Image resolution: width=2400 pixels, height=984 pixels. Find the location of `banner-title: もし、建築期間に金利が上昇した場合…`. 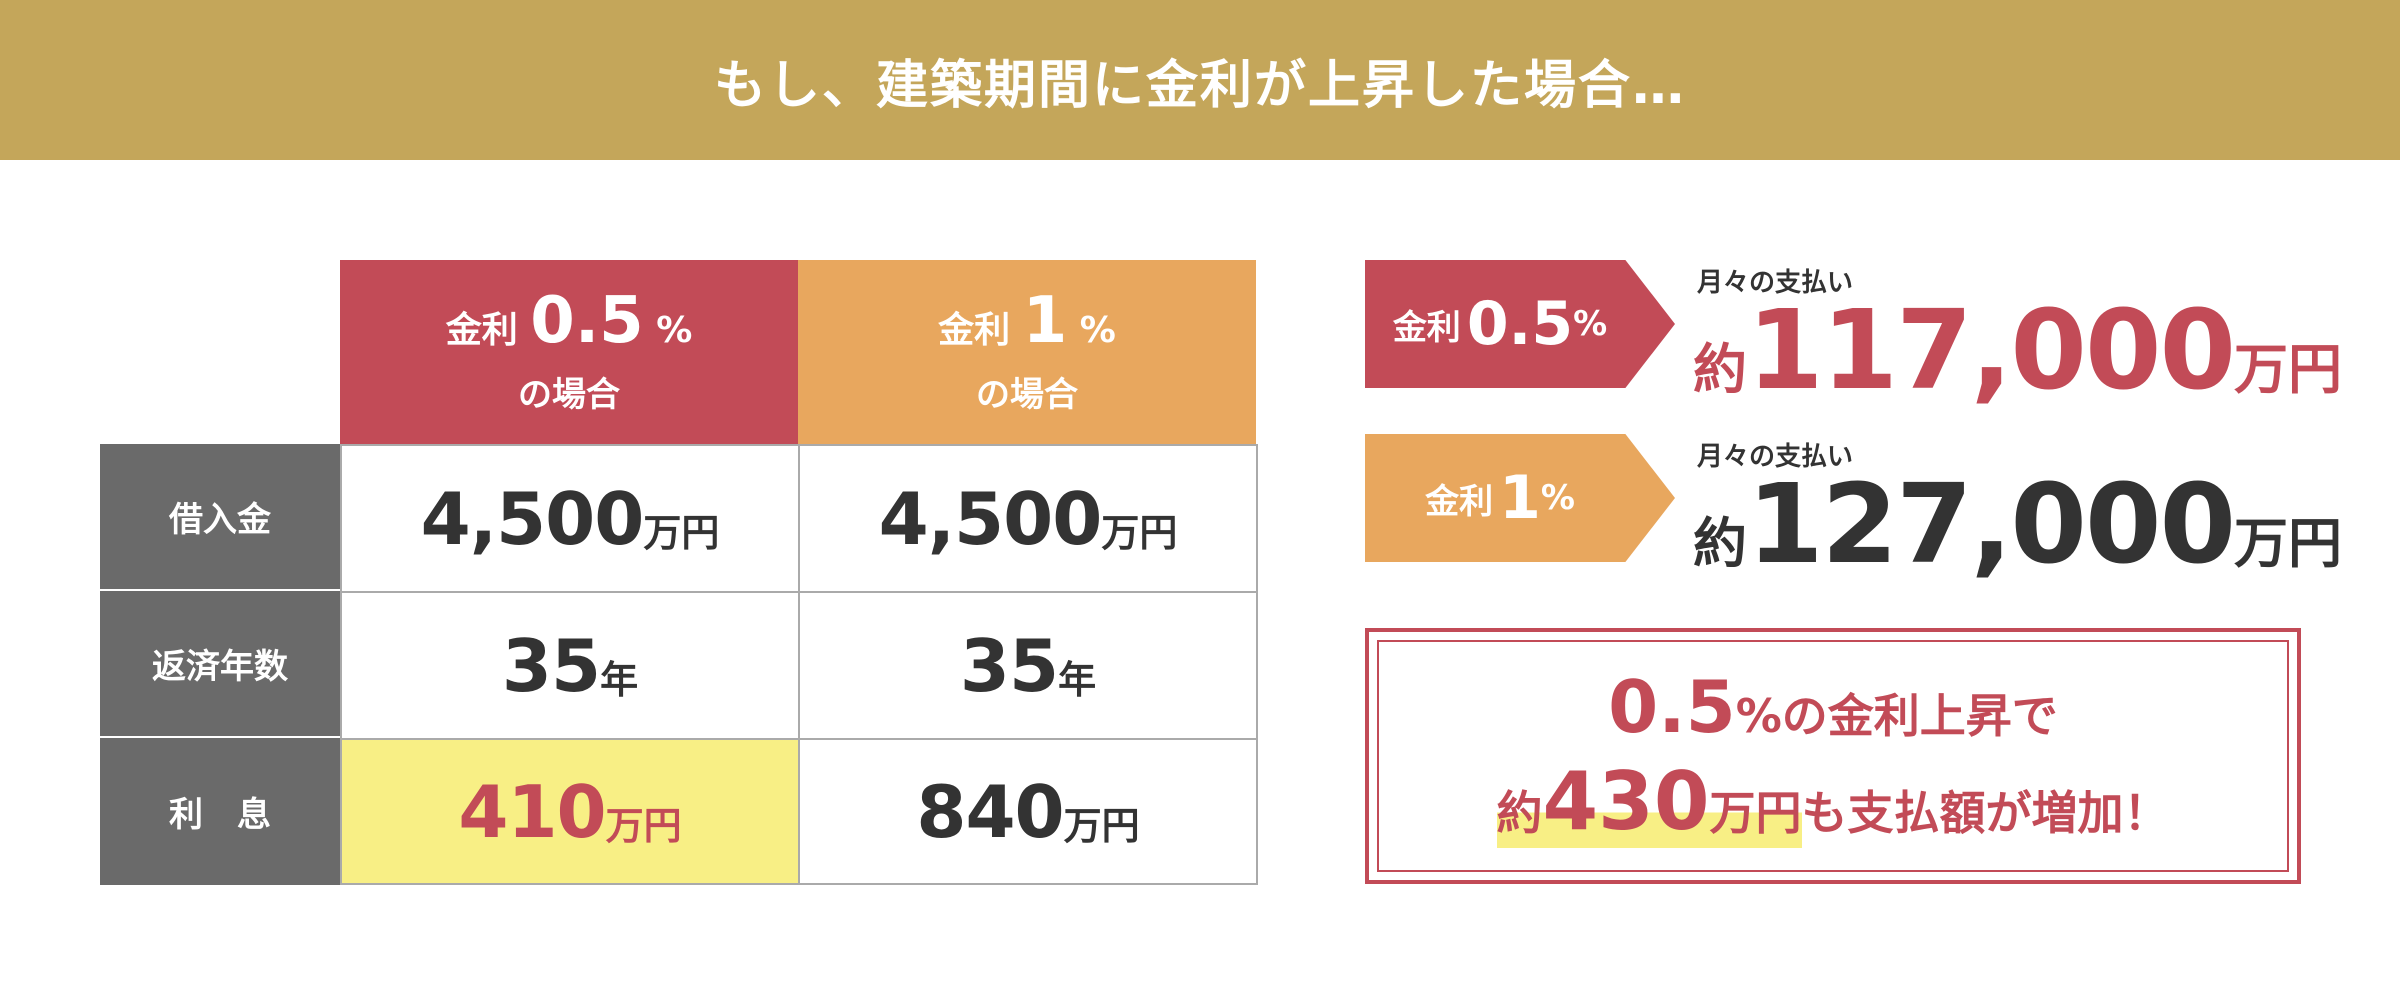

banner-title: もし、建築期間に金利が上昇した場合… is located at coordinates (1199, 85).